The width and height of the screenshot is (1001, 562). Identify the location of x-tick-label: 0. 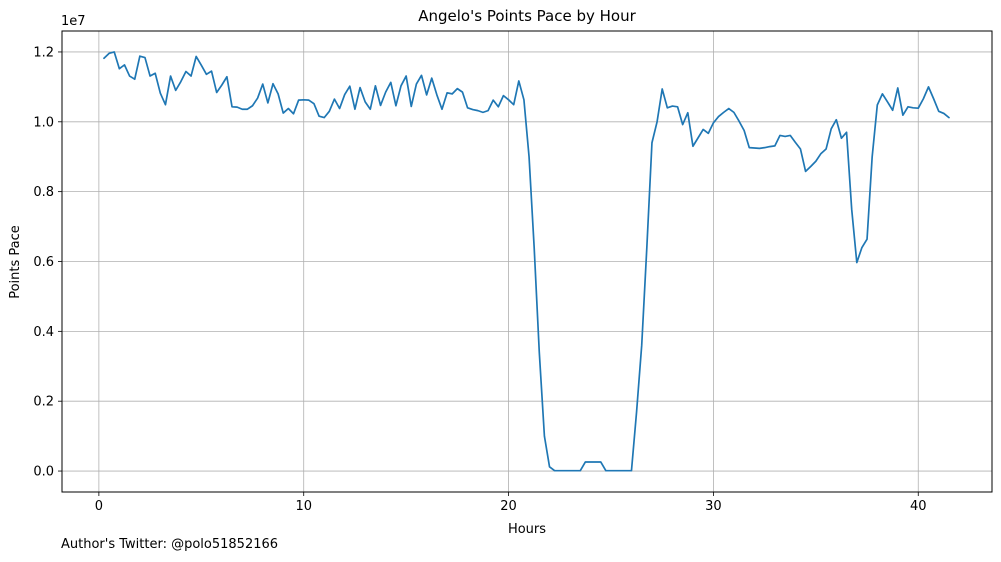
(99, 506).